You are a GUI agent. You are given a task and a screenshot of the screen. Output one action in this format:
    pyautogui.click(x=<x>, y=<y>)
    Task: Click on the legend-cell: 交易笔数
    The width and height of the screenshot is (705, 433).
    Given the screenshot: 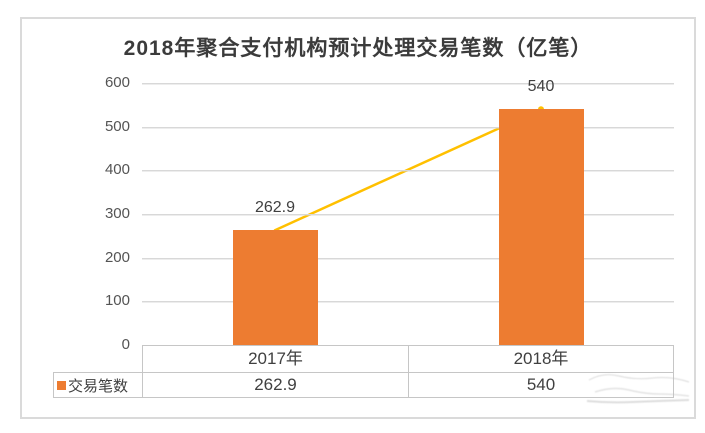 What is the action you would take?
    pyautogui.click(x=98, y=385)
    